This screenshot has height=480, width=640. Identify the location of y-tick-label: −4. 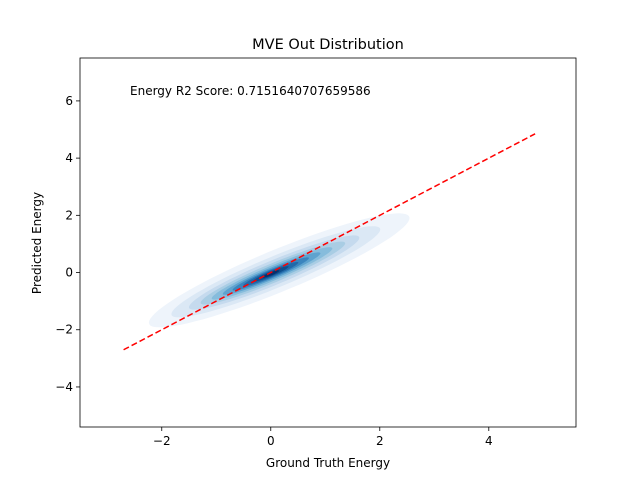
(64, 387).